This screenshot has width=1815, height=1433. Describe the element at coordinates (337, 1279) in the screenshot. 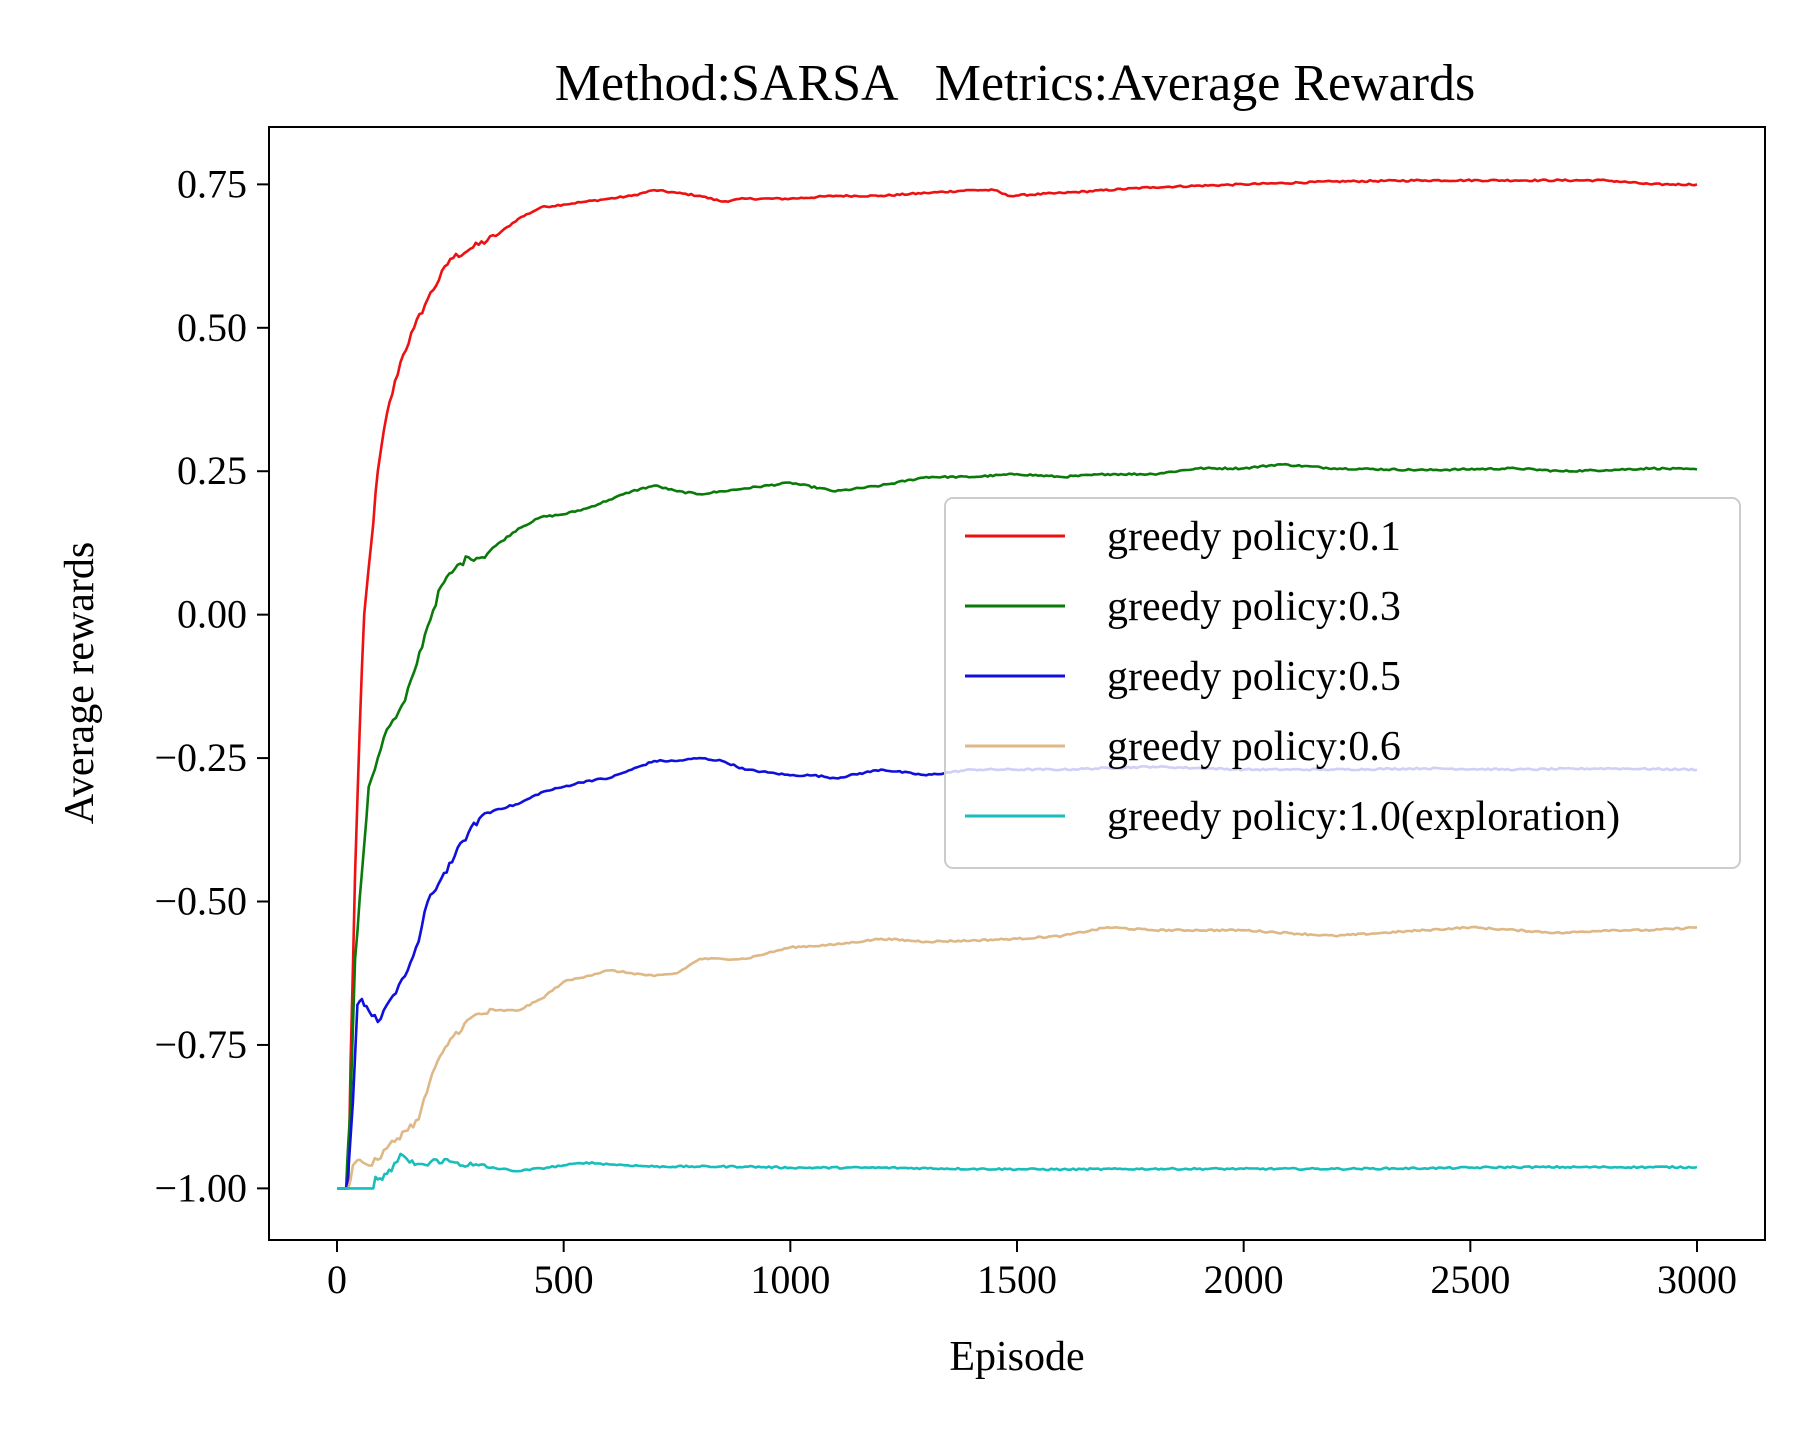

I see `x-tick-label: 0` at that location.